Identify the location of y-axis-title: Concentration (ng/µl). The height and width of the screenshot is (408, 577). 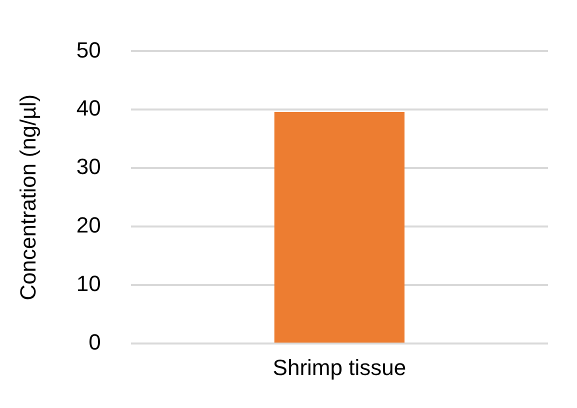
(27, 197).